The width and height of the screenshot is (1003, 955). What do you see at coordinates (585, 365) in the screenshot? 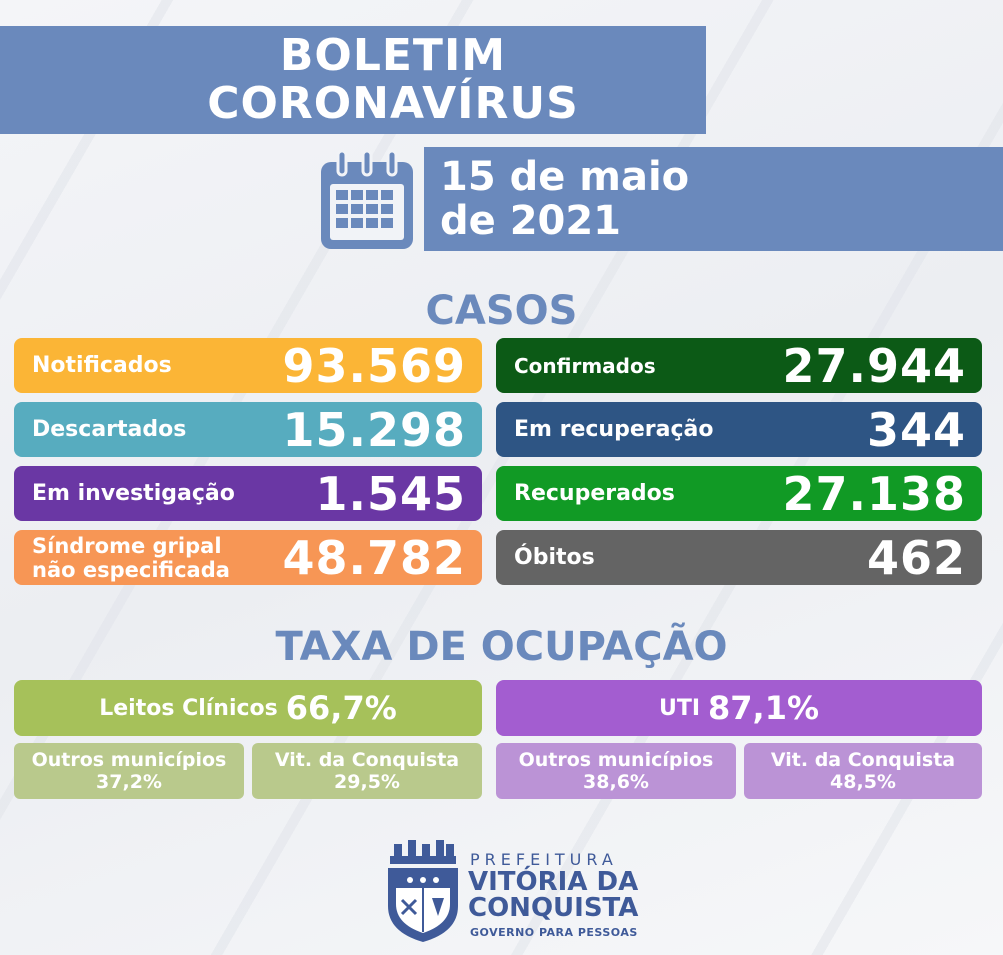
I see `stat-label: Confirmados` at bounding box center [585, 365].